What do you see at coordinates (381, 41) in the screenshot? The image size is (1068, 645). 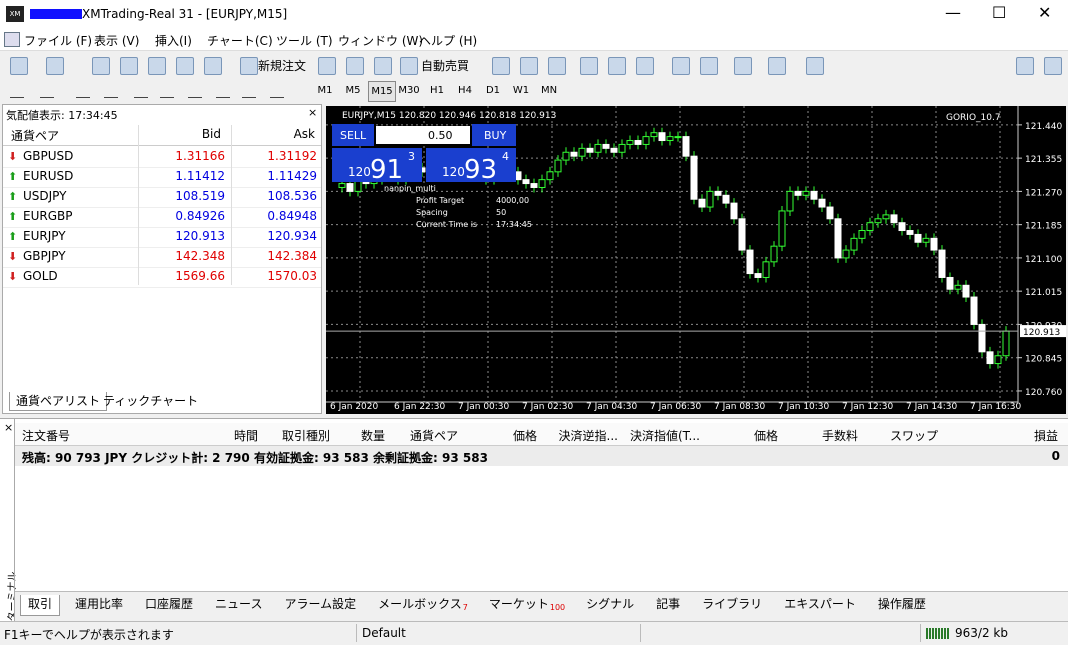 I see `menu-item: ウィンドウ (W)` at bounding box center [381, 41].